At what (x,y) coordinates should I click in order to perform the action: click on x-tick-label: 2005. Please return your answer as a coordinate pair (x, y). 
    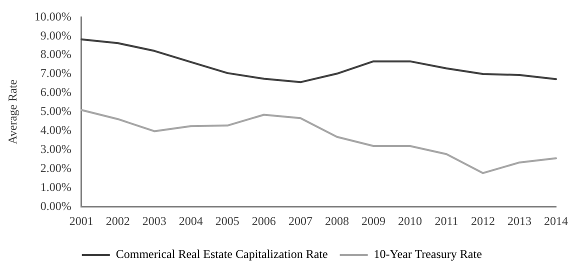
    Looking at the image, I should click on (227, 221).